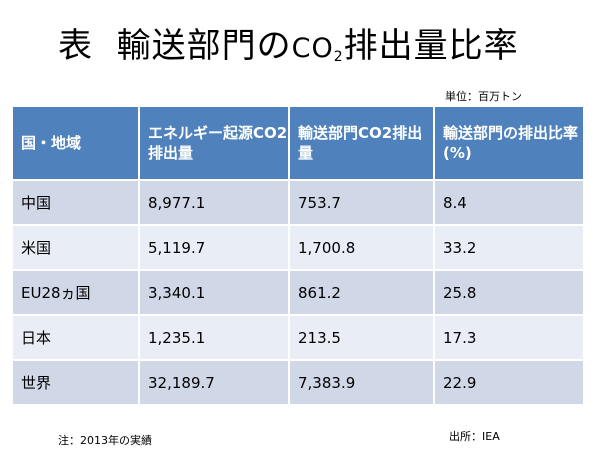  Describe the element at coordinates (214, 292) in the screenshot. I see `cell-energy-co2: 3,340.1` at that location.